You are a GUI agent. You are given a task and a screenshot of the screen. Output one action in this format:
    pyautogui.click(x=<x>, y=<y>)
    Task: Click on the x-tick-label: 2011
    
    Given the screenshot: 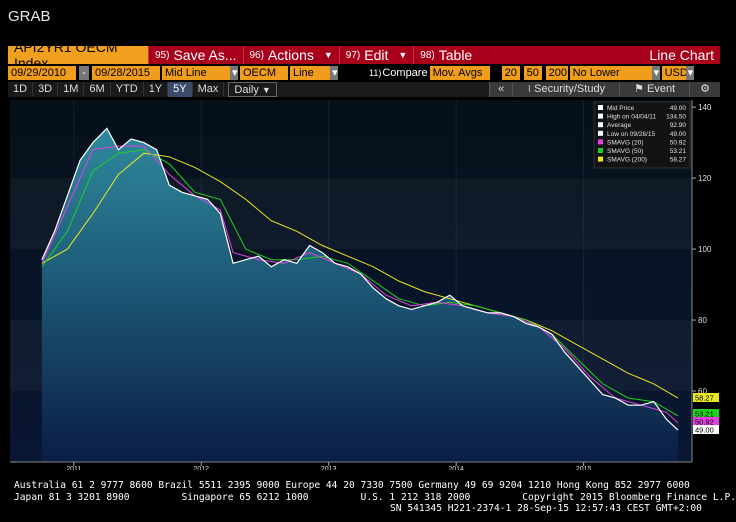 What is the action you would take?
    pyautogui.click(x=73, y=468)
    